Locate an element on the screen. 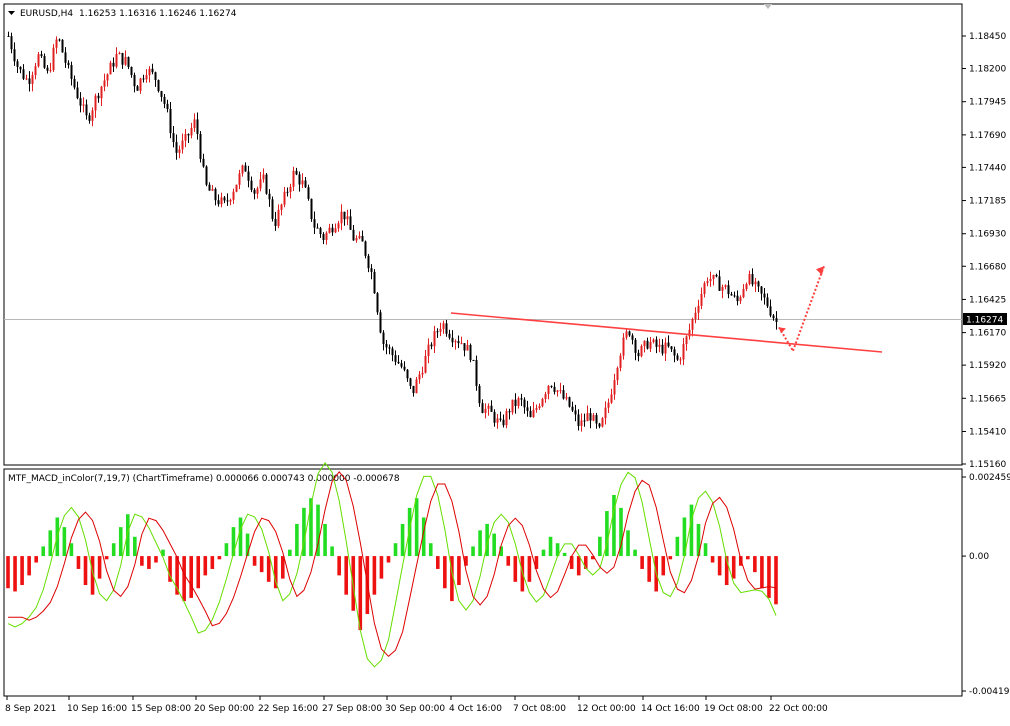  price-tick-label: 1.15160 is located at coordinates (987, 465).